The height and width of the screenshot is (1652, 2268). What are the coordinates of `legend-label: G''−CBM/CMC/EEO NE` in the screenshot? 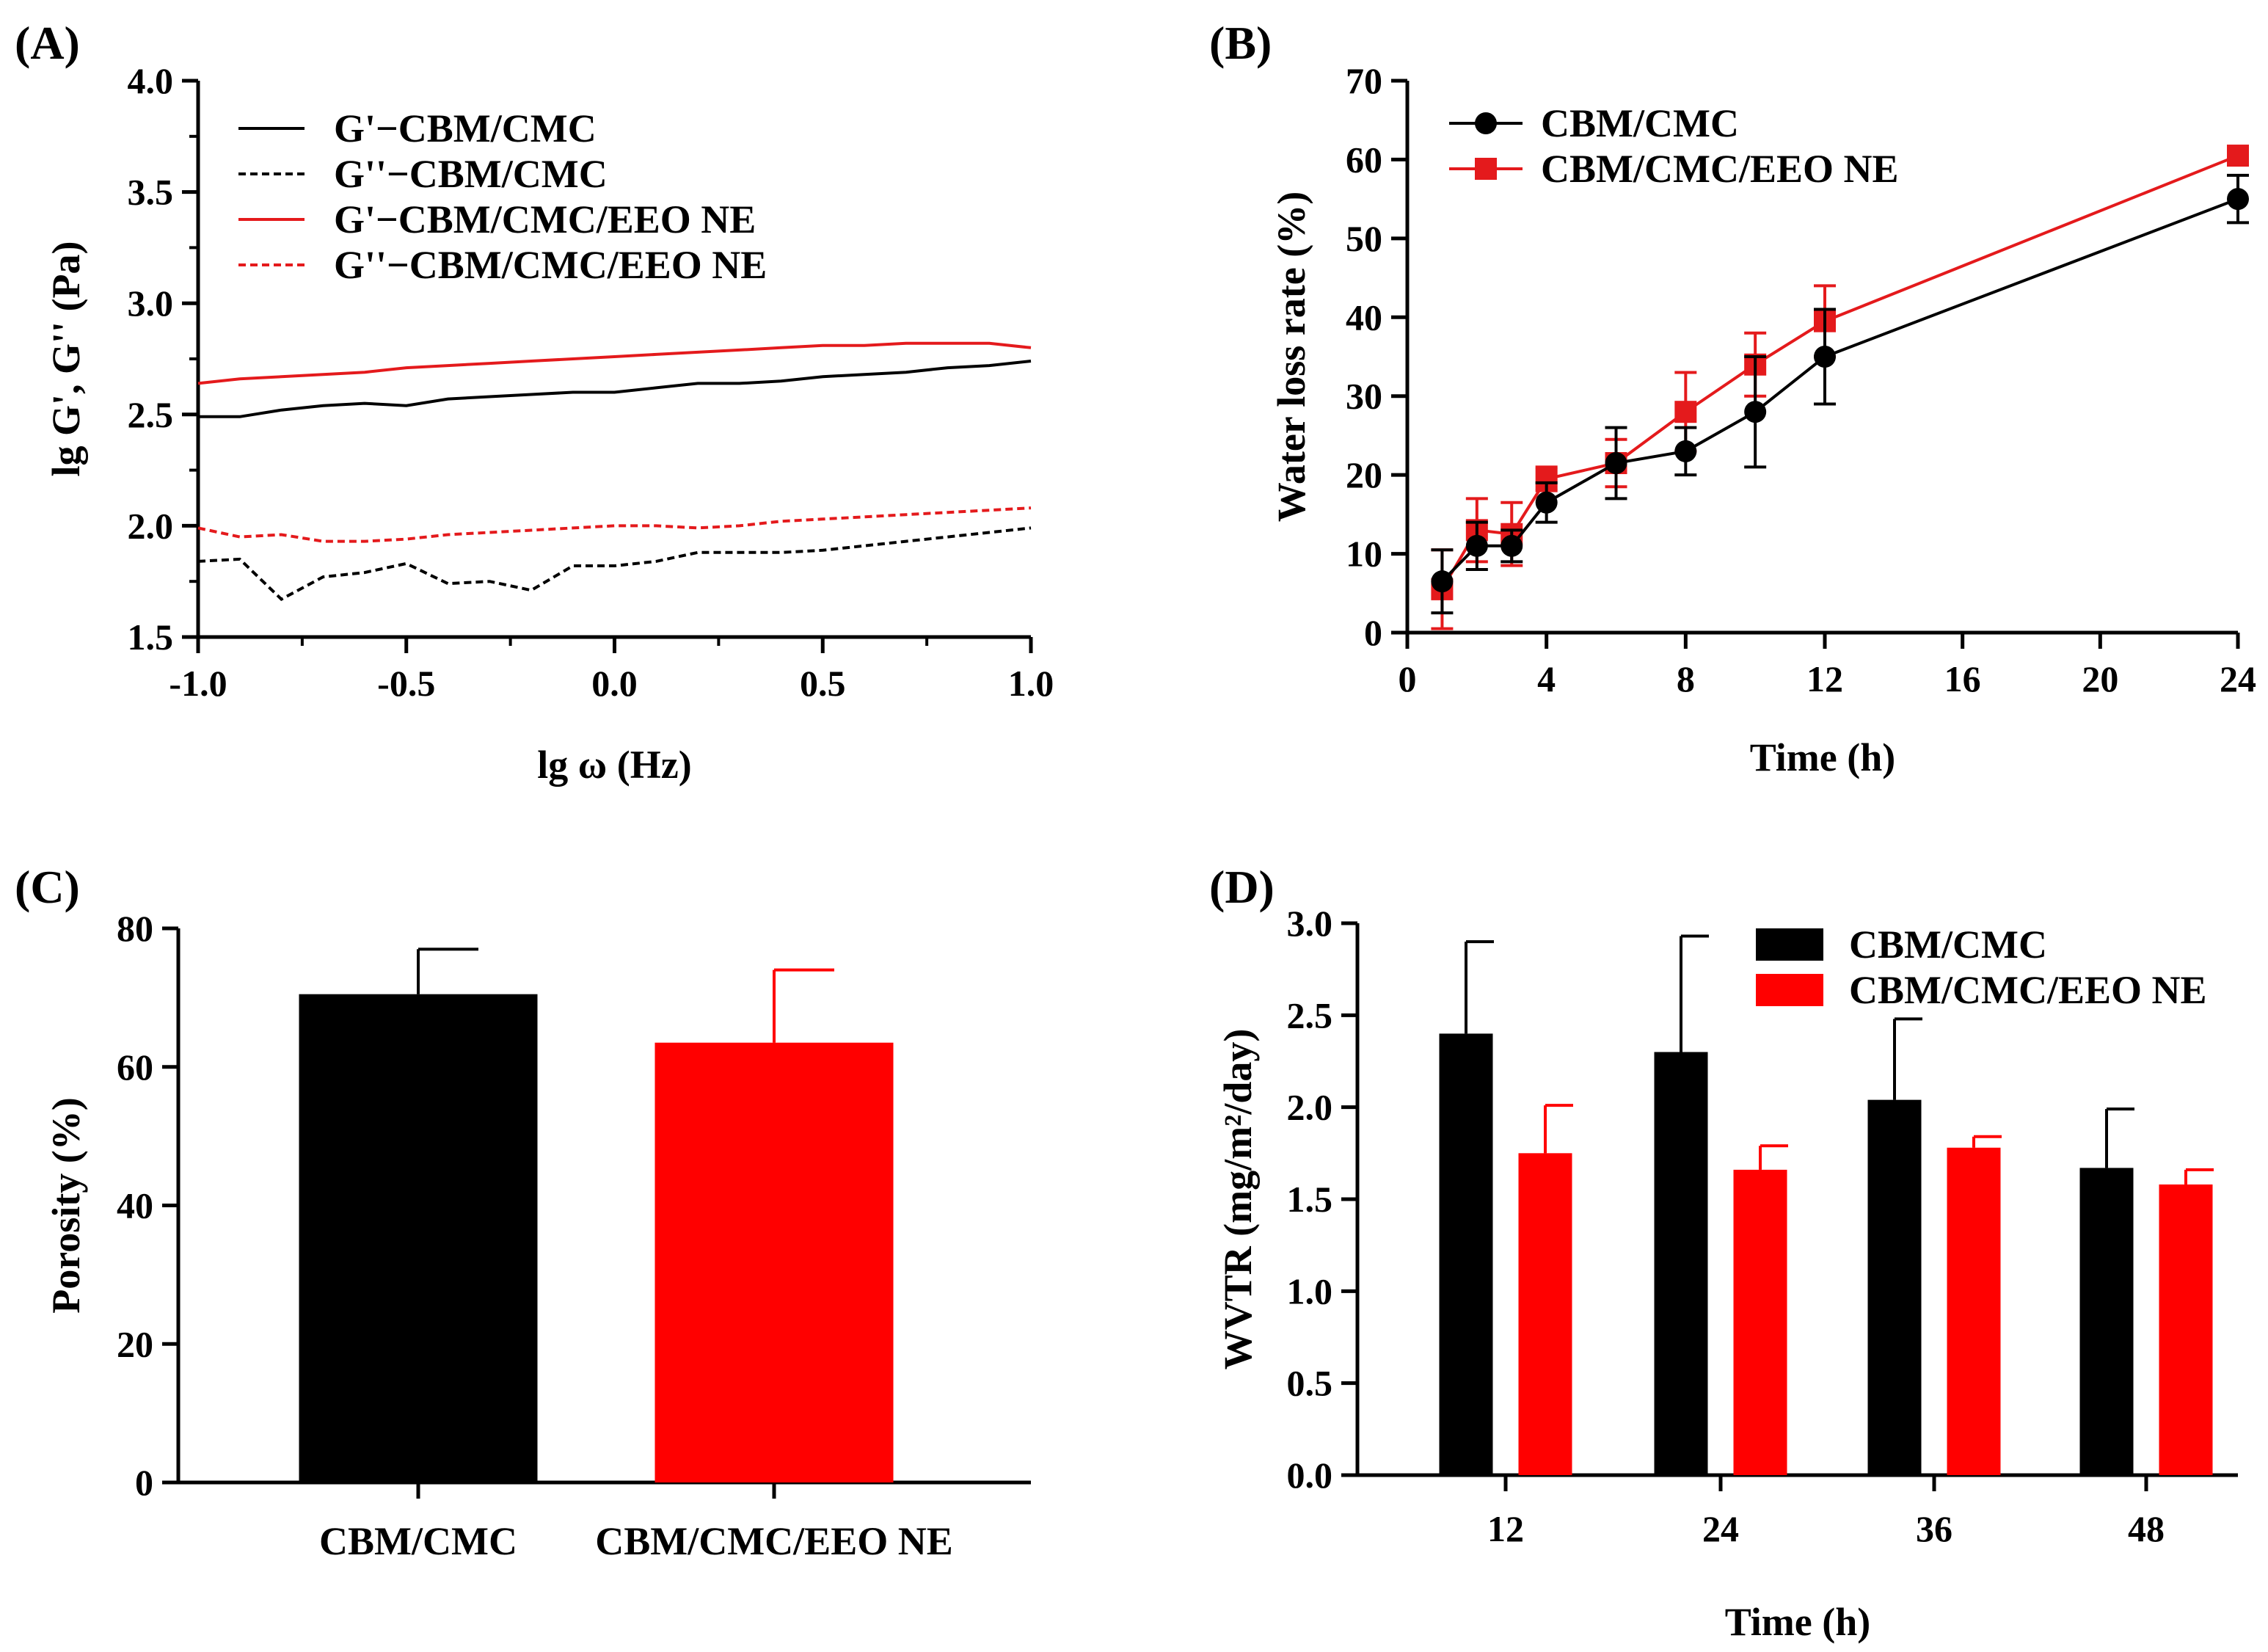 It's located at (551, 265).